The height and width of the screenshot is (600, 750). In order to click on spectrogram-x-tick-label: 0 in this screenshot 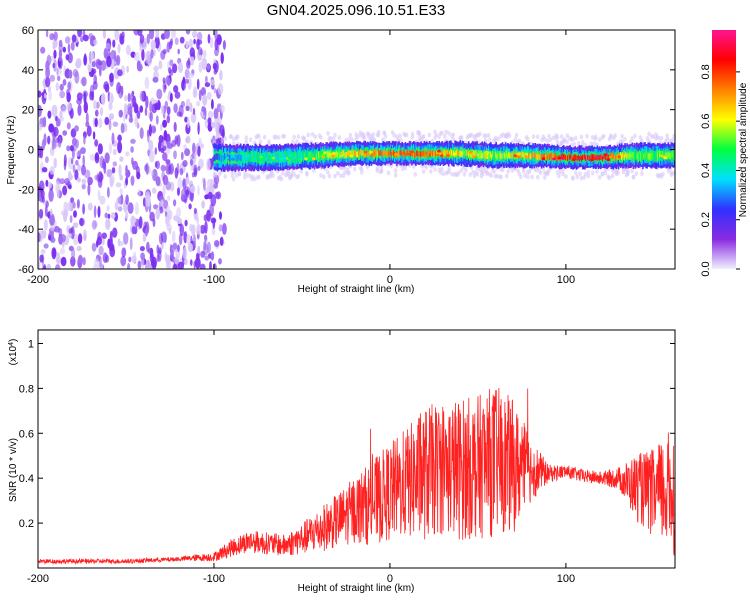, I will do `click(390, 280)`.